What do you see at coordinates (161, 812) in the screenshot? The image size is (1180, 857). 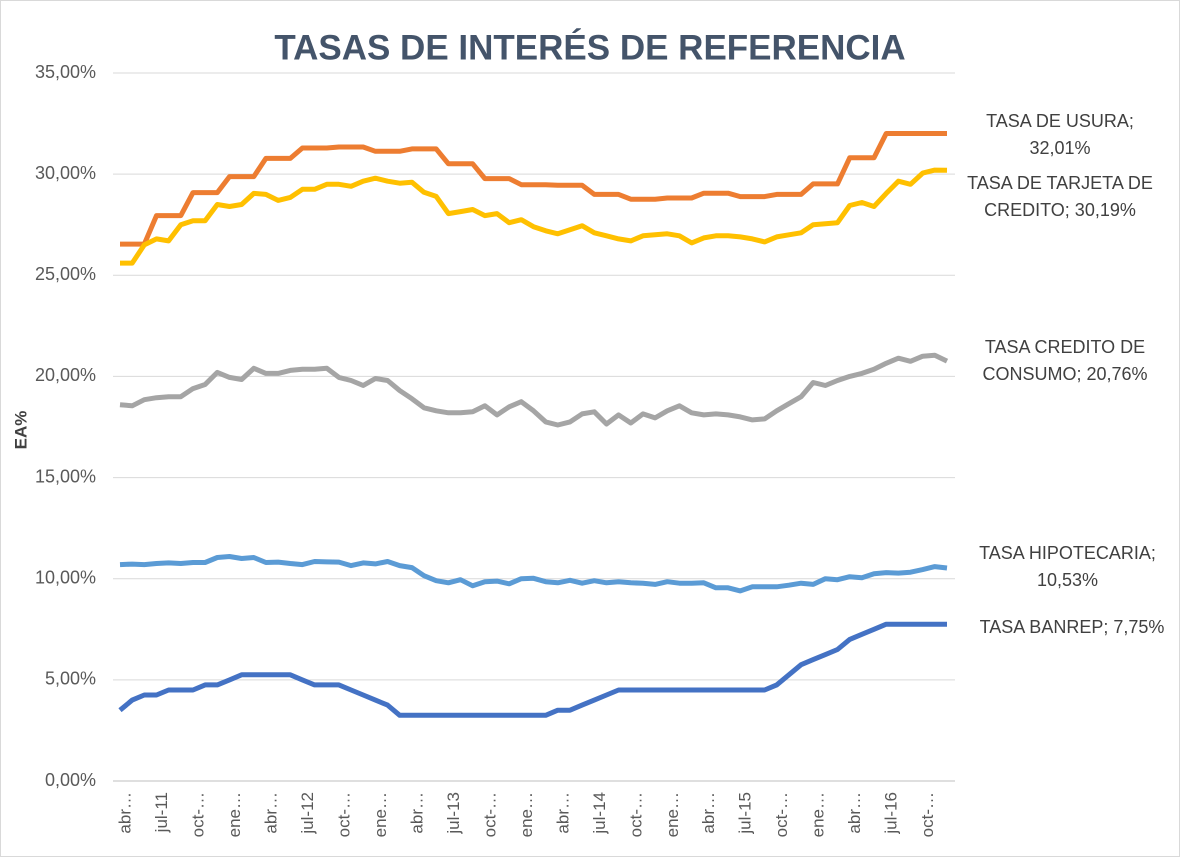 I see `x-tick-label: jul-11` at bounding box center [161, 812].